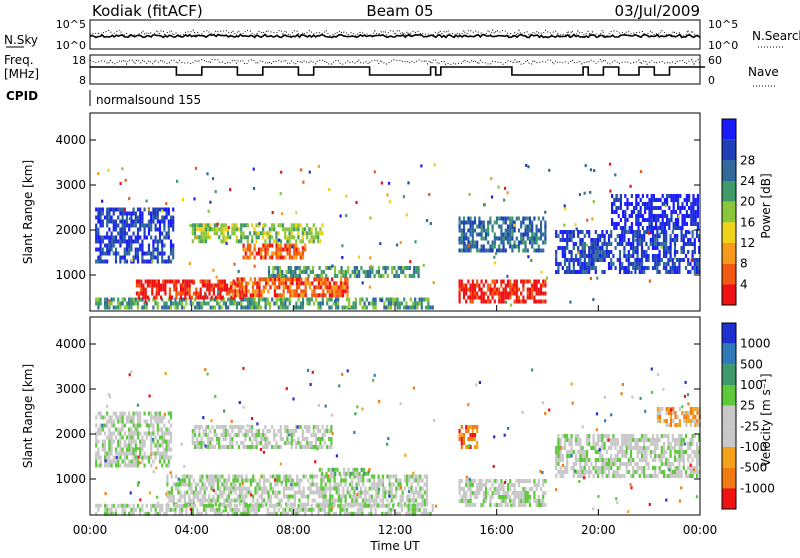 Image resolution: width=800 pixels, height=558 pixels. Describe the element at coordinates (70, 140) in the screenshot. I see `y-tick-label: 4000` at that location.